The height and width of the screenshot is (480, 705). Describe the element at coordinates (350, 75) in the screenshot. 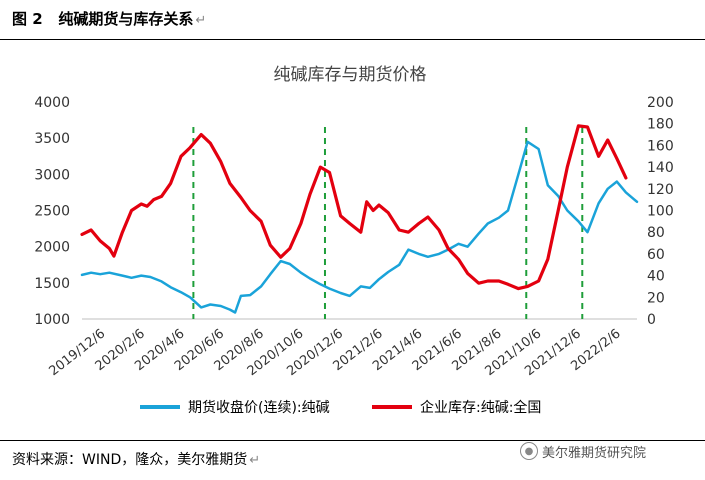

I see `chart-title: 纯碱库存与期货价格` at that location.